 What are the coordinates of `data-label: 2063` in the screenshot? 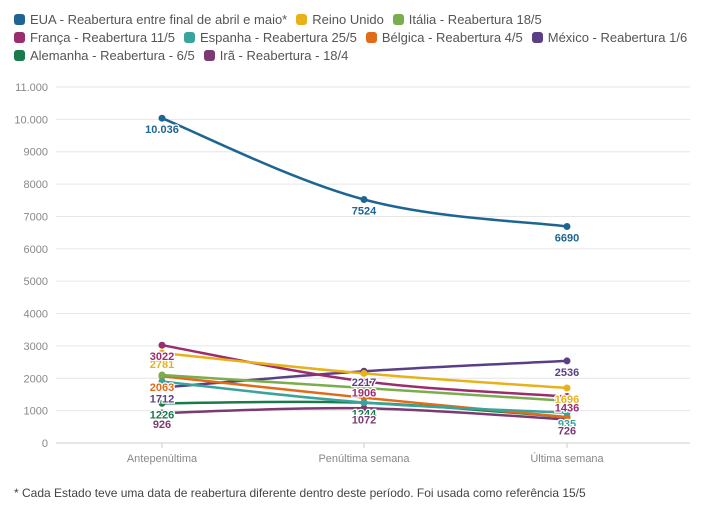 It's located at (162, 388).